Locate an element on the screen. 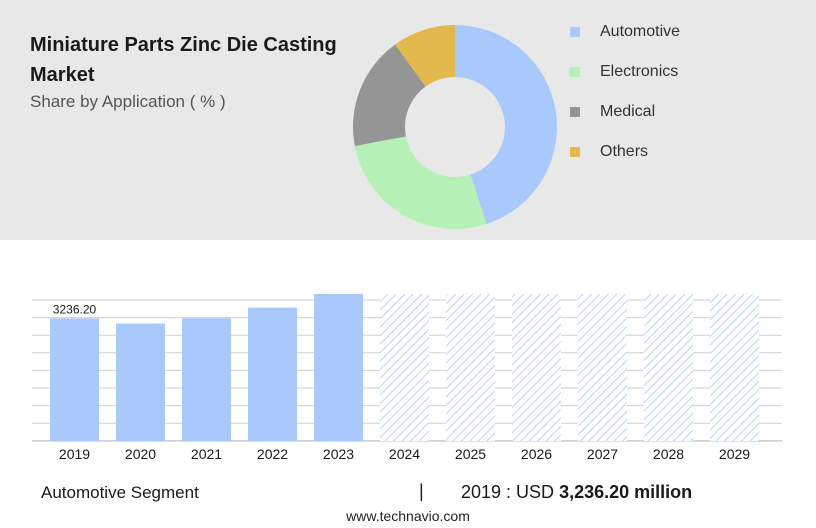 The width and height of the screenshot is (816, 528). bar-2021 is located at coordinates (206, 379).